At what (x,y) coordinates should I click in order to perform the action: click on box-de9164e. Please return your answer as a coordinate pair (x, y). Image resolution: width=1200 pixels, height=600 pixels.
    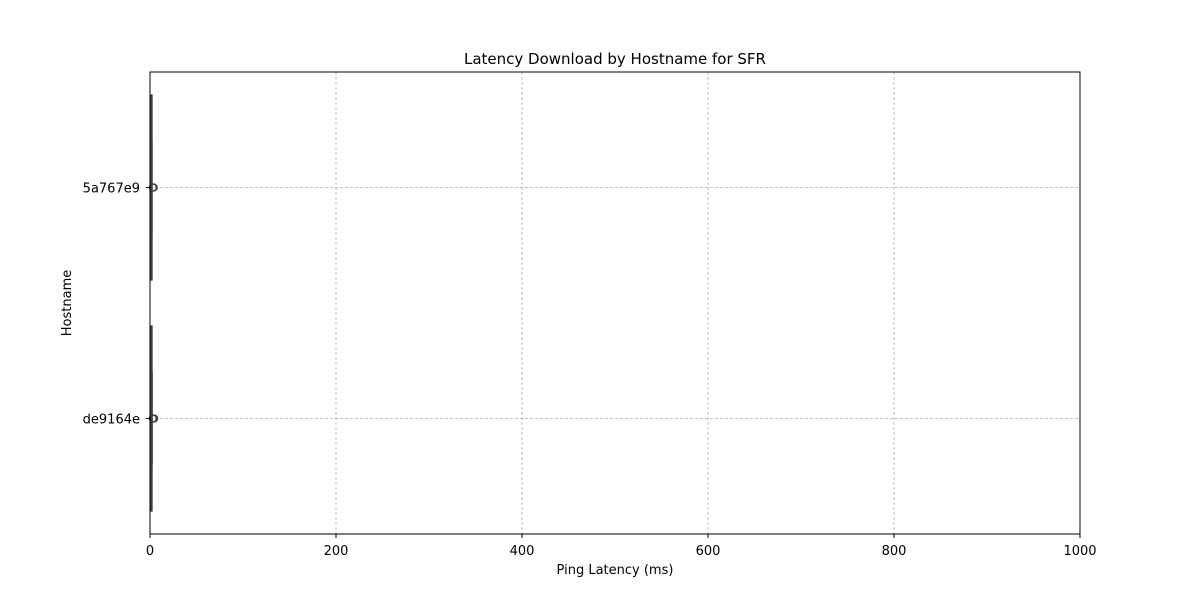
    Looking at the image, I should click on (153, 418).